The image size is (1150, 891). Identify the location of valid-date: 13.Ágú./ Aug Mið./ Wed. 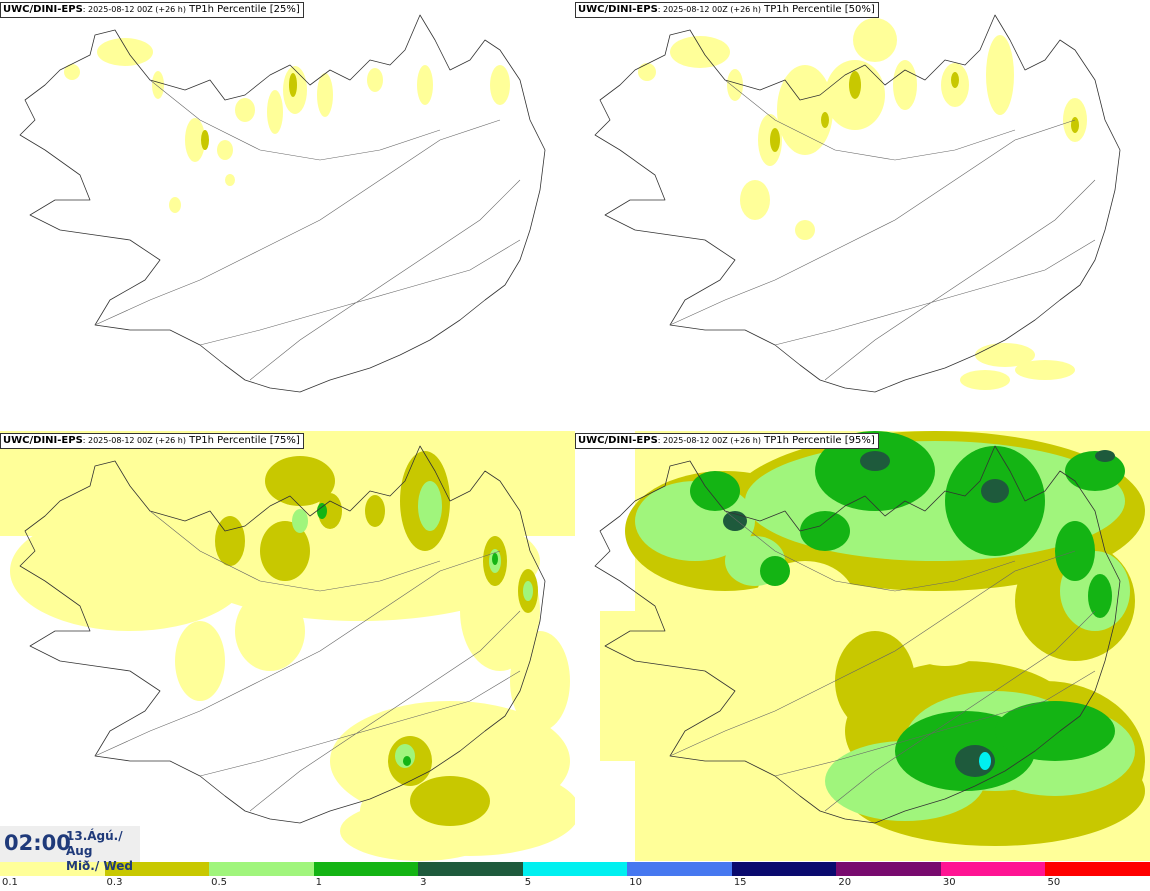
(103, 851).